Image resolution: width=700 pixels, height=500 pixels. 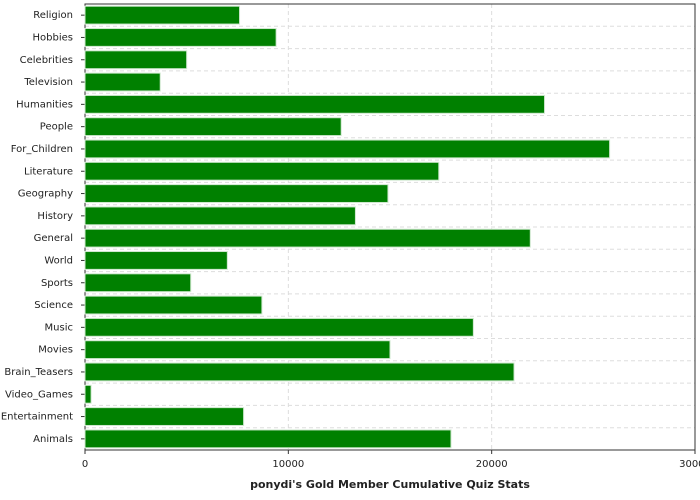 What do you see at coordinates (42, 149) in the screenshot?
I see `y-tick-label: For_Children` at bounding box center [42, 149].